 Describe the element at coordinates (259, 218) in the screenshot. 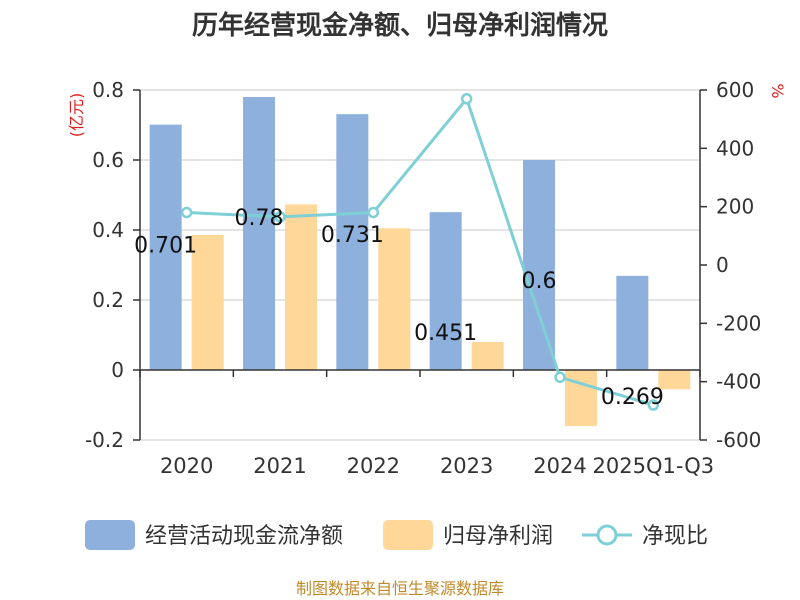

I see `bar-data-label: 0.78` at that location.